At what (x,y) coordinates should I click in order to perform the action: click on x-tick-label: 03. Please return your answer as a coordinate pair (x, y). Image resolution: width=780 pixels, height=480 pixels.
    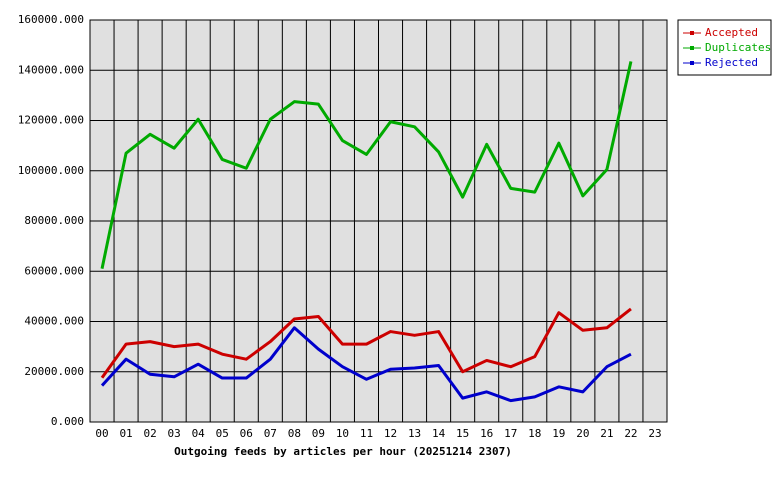
    Looking at the image, I should click on (174, 433).